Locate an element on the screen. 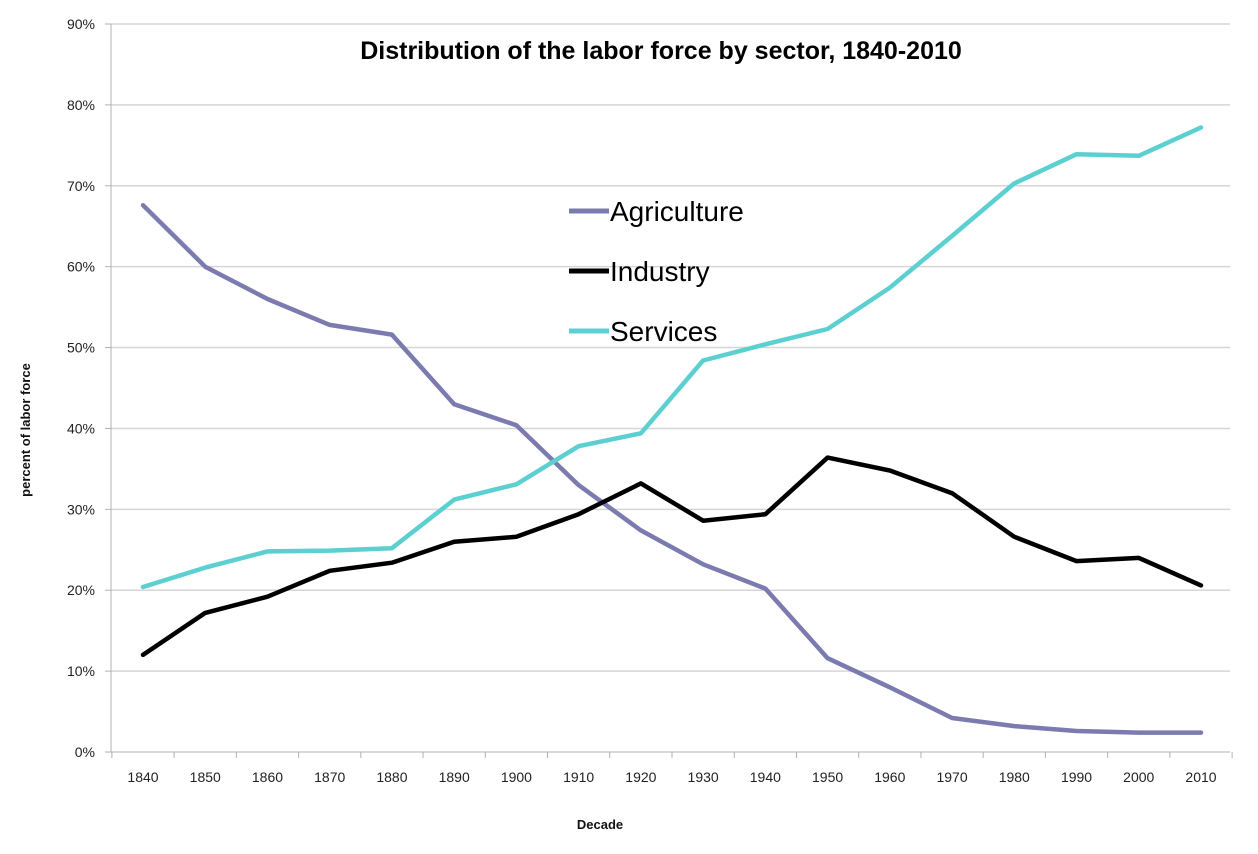 The height and width of the screenshot is (854, 1258). x-tick-label: 1850 is located at coordinates (205, 777).